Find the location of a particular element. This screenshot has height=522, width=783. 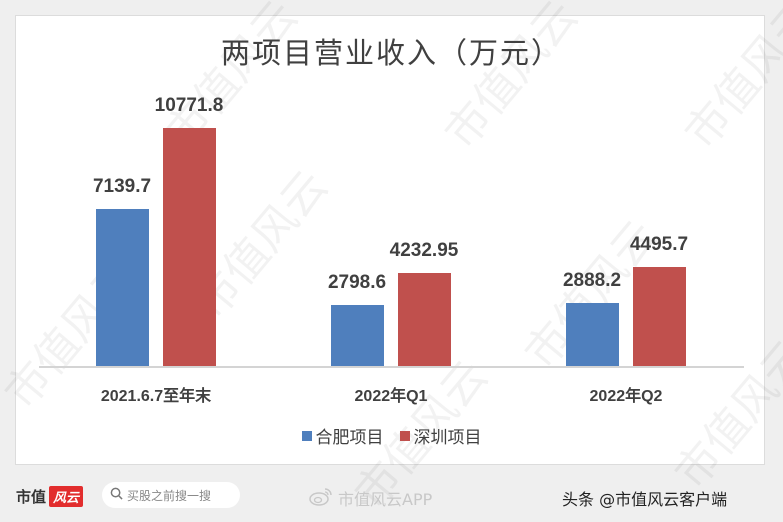

category-label: 2022年Q2 is located at coordinates (626, 396).